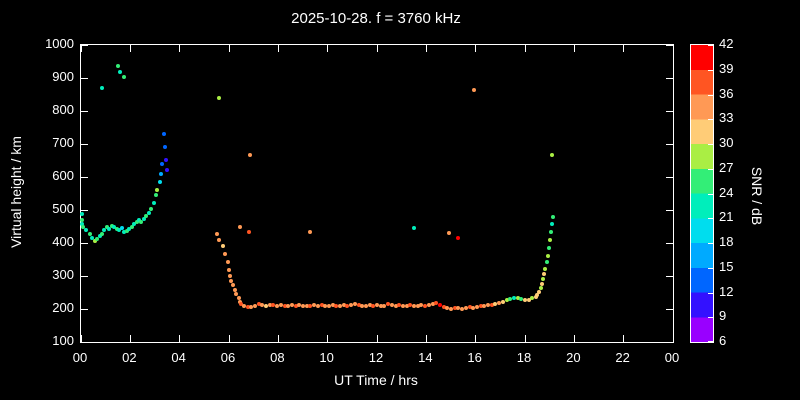  What do you see at coordinates (277, 357) in the screenshot?
I see `x-tick-label: 08` at bounding box center [277, 357].